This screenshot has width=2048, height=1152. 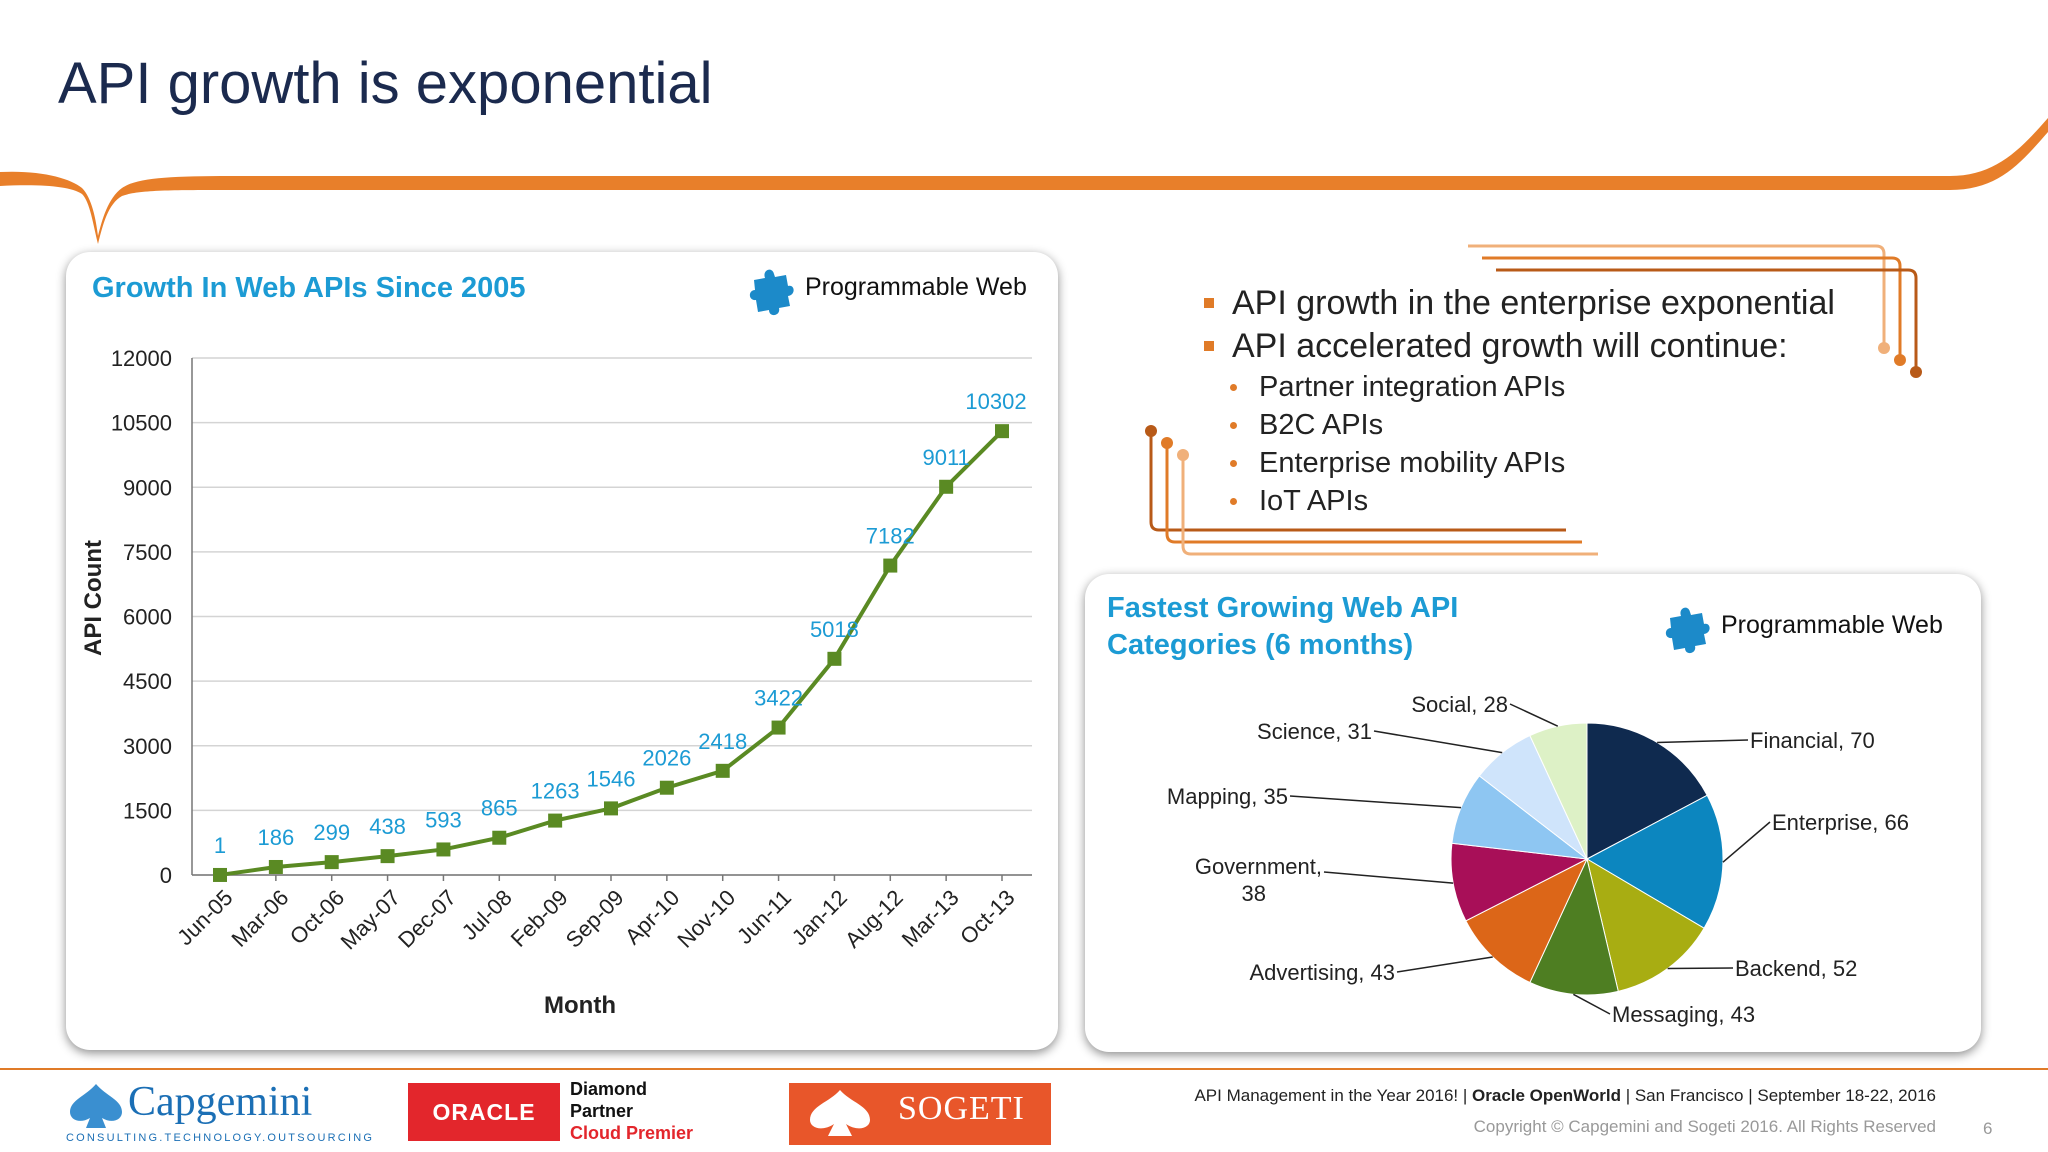 What do you see at coordinates (961, 1108) in the screenshot?
I see `sogeti-logo-text: SOGETI` at bounding box center [961, 1108].